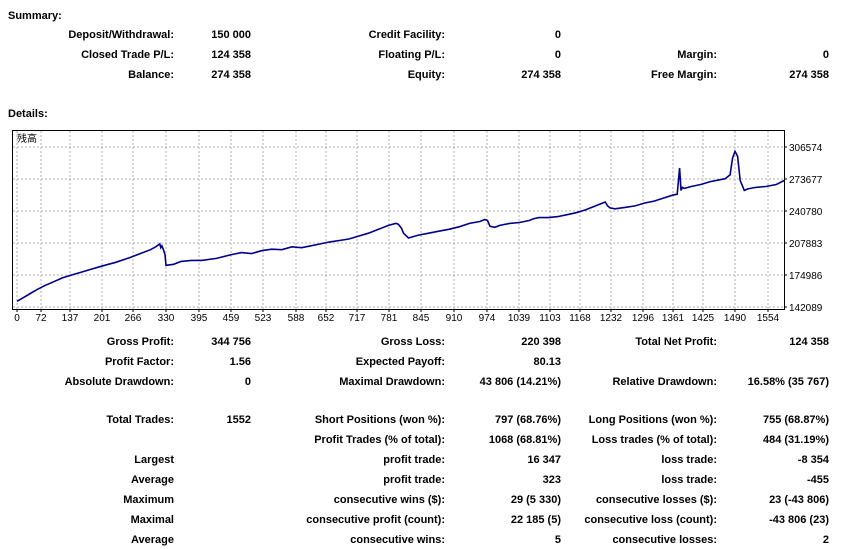  I want to click on trades-row5-value-2: 23 (-43 806), so click(799, 500).